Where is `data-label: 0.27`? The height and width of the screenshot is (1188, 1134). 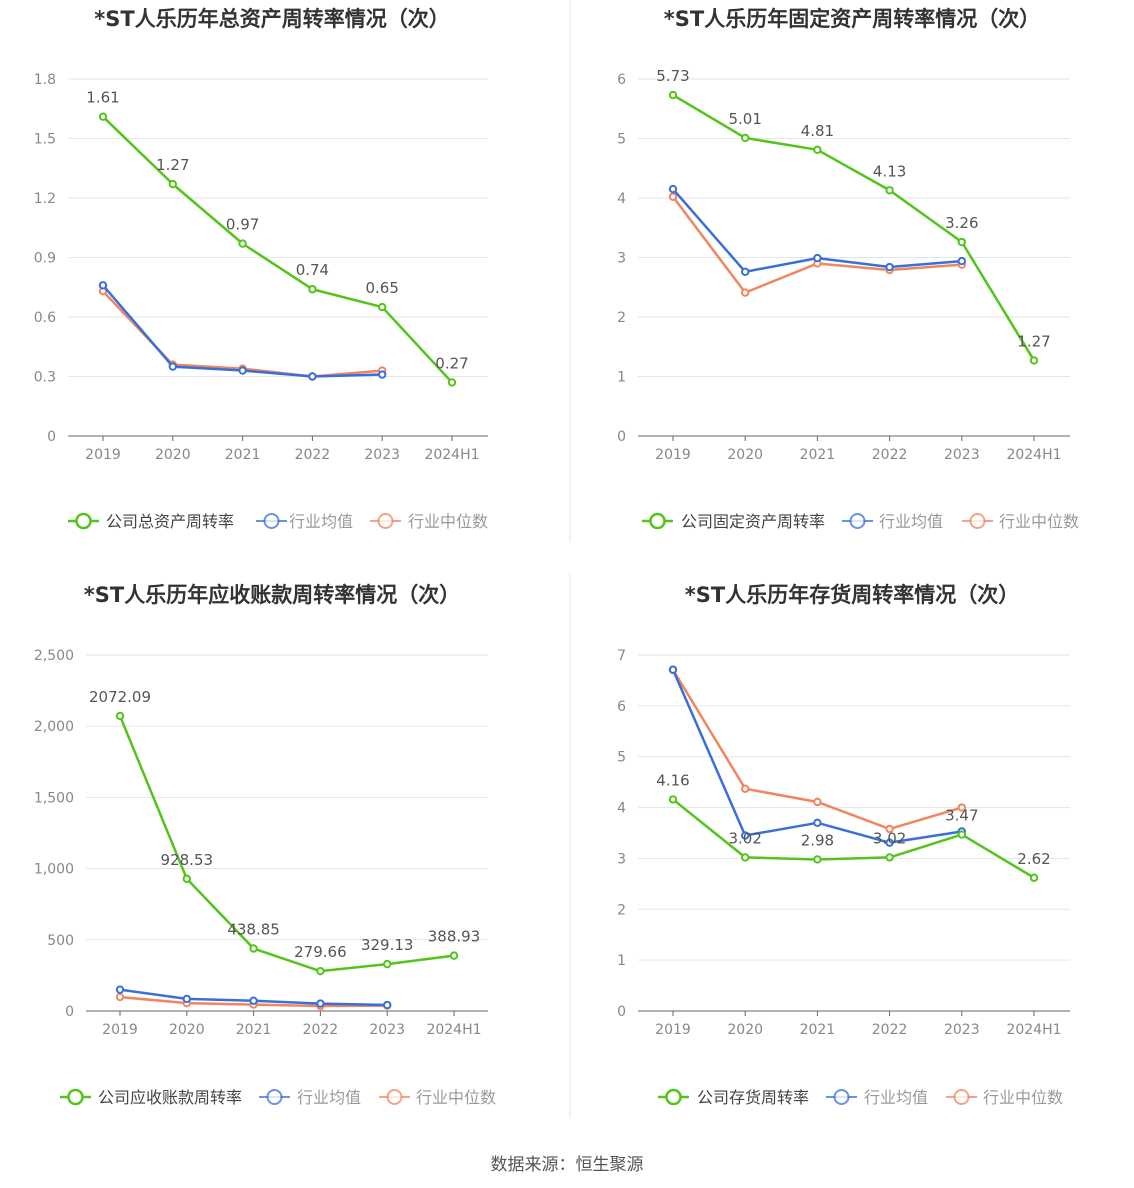
data-label: 0.27 is located at coordinates (451, 363).